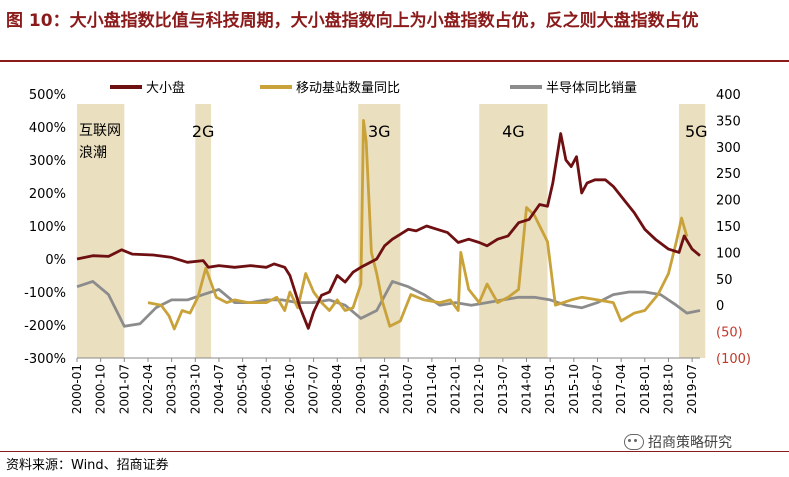 The height and width of the screenshot is (477, 789). I want to click on x-tick-label-19: 2014-04, so click(527, 389).